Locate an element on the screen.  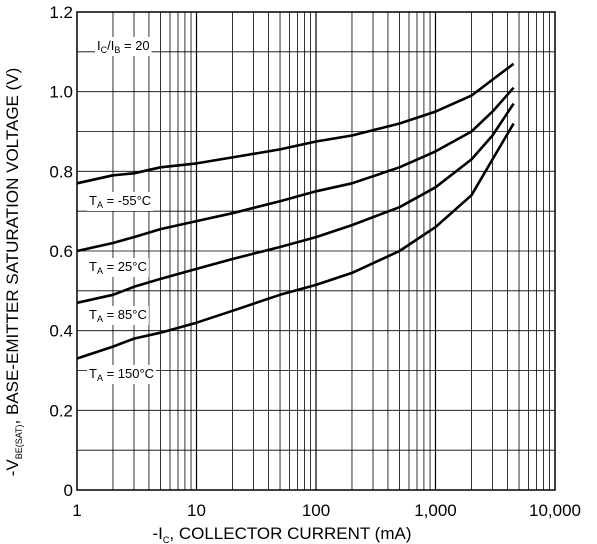
condition-label-part: = 20 is located at coordinates (134, 45).